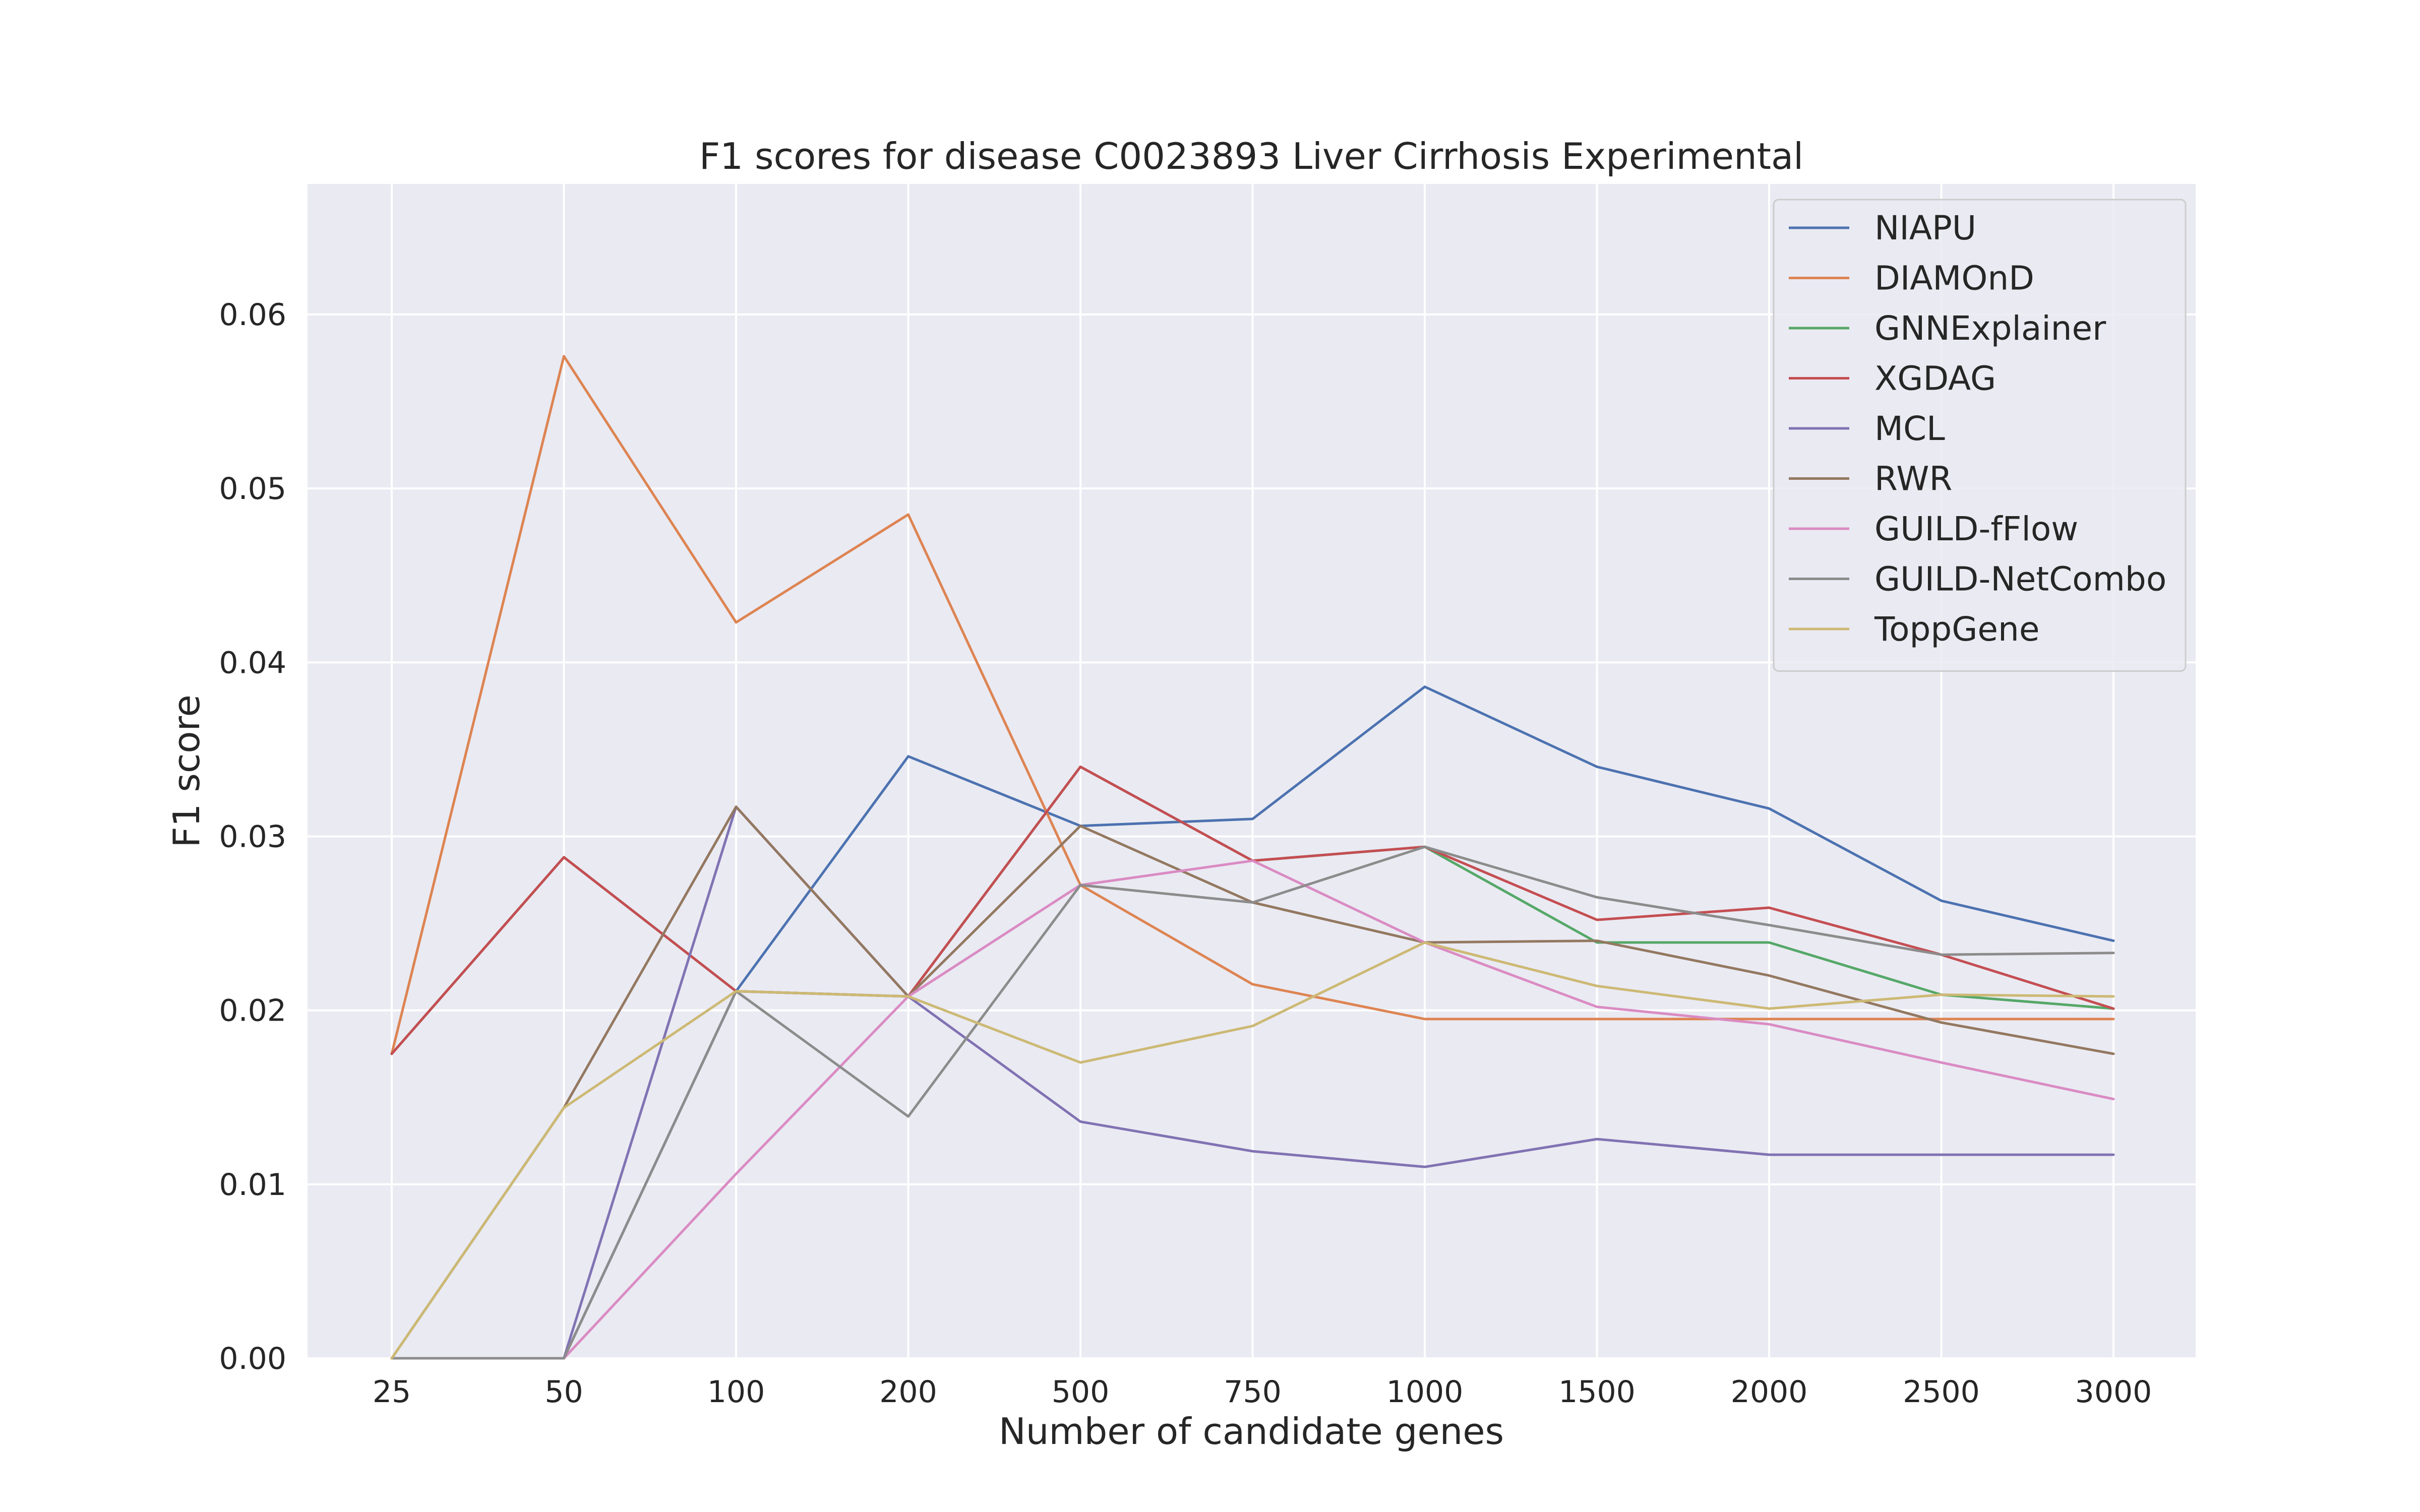 The image size is (2420, 1512). Describe the element at coordinates (1956, 630) in the screenshot. I see `legend-label-toppgene: ToppGene` at that location.